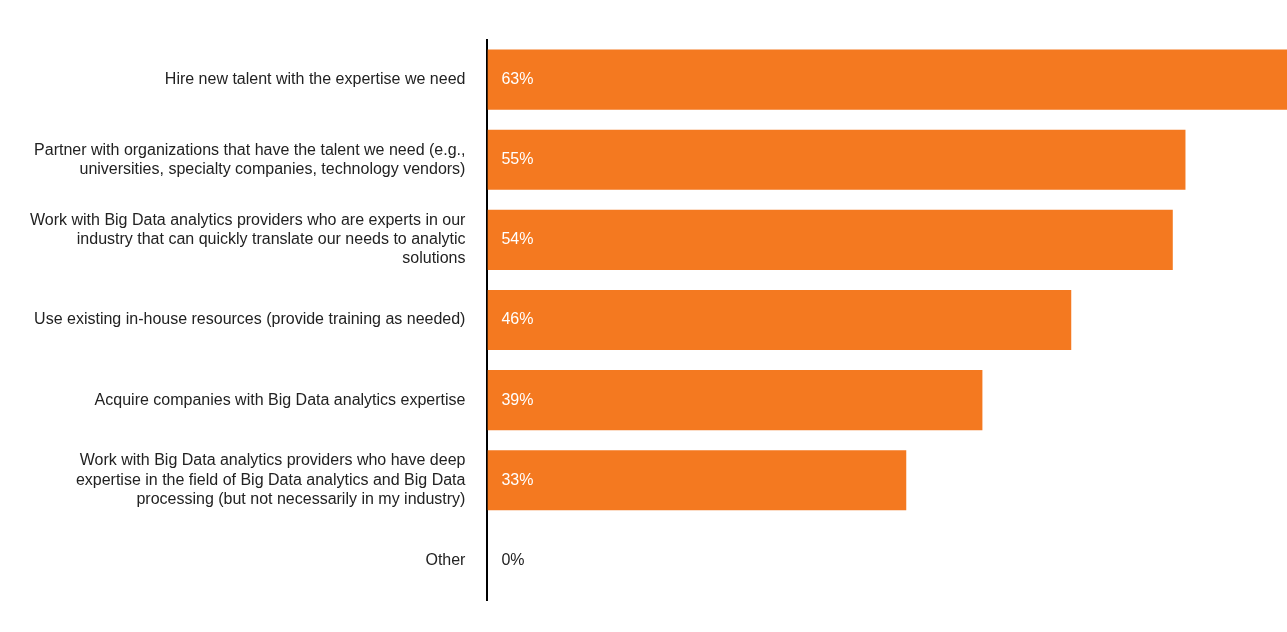 This screenshot has height=632, width=1287. I want to click on y-tick-label: Work with Big Data analytics providers who have deep expertise in the field of Big Data analytics and Big Data processing (but not necessarily in my industry), so click(270, 479).